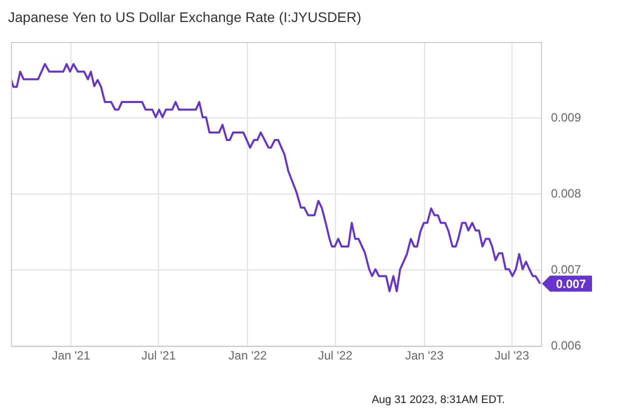  I want to click on text: Aug 31 2023, 8:31AM EDT., so click(438, 400).